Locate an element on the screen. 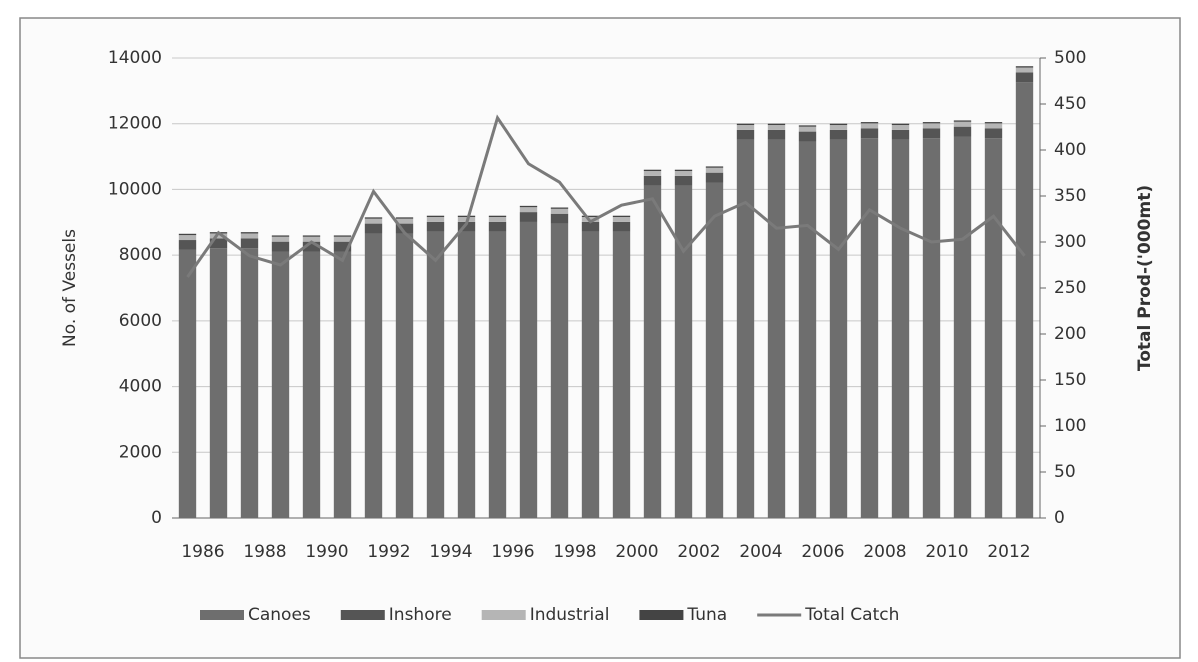  x-tick-label: 2010 is located at coordinates (946, 552).